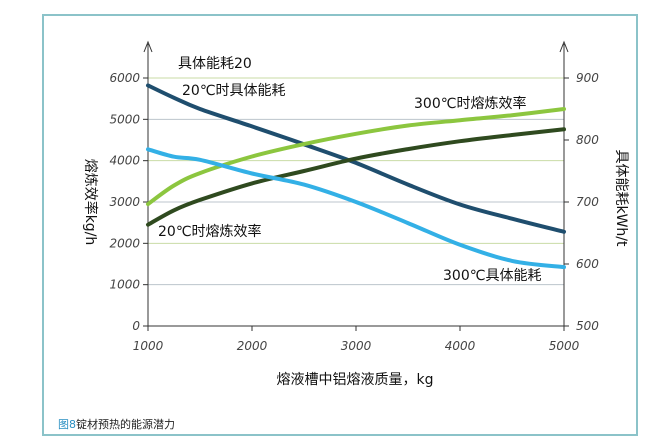 The image size is (670, 448). What do you see at coordinates (210, 231) in the screenshot?
I see `series-label-20c-efficiency: 20℃时熔炼效率` at bounding box center [210, 231].